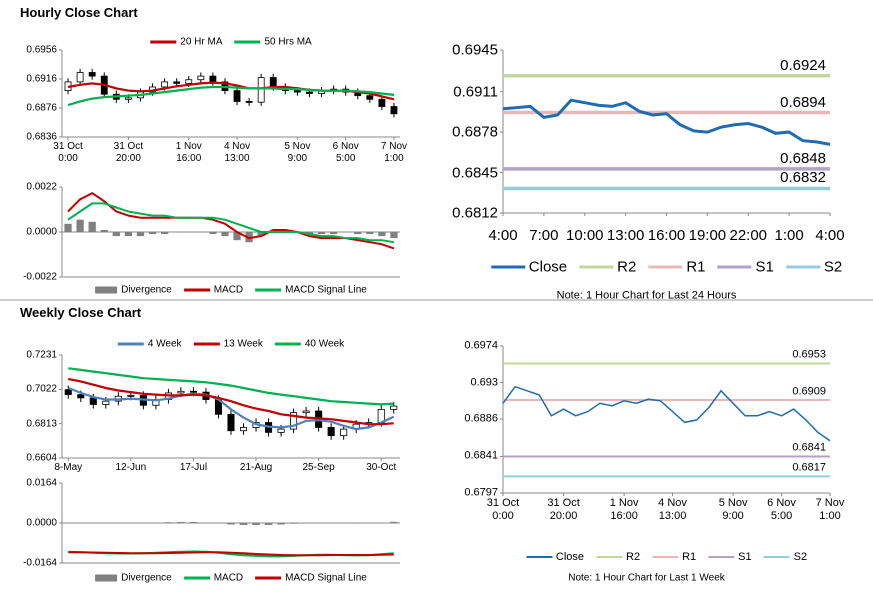  I want to click on x-tick-label: 1:00, so click(789, 235).